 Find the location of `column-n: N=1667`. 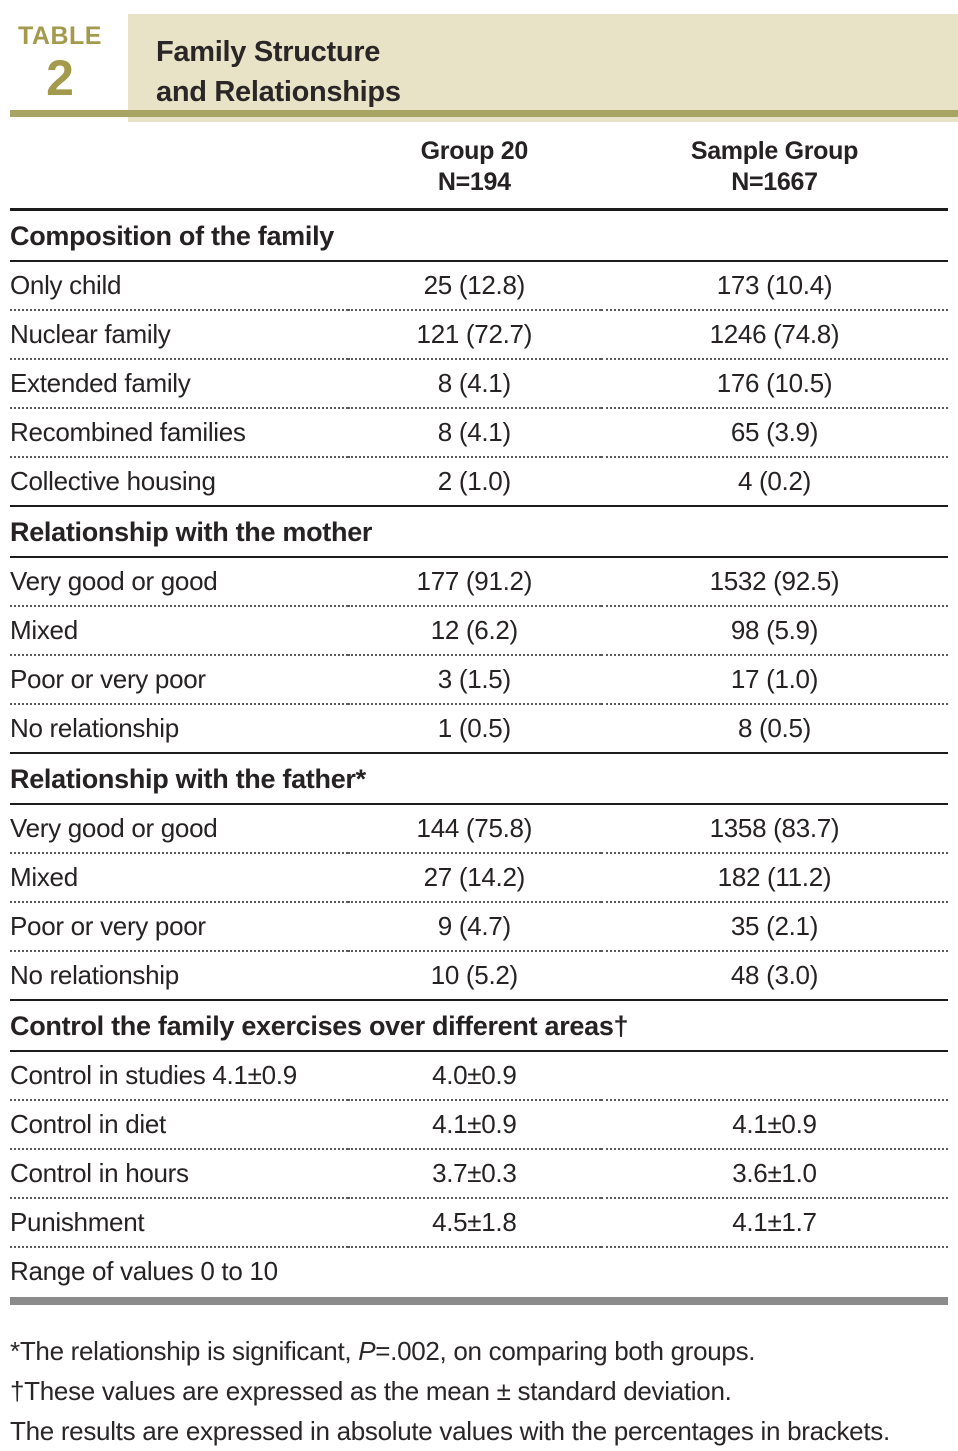

column-n: N=1667 is located at coordinates (774, 182).